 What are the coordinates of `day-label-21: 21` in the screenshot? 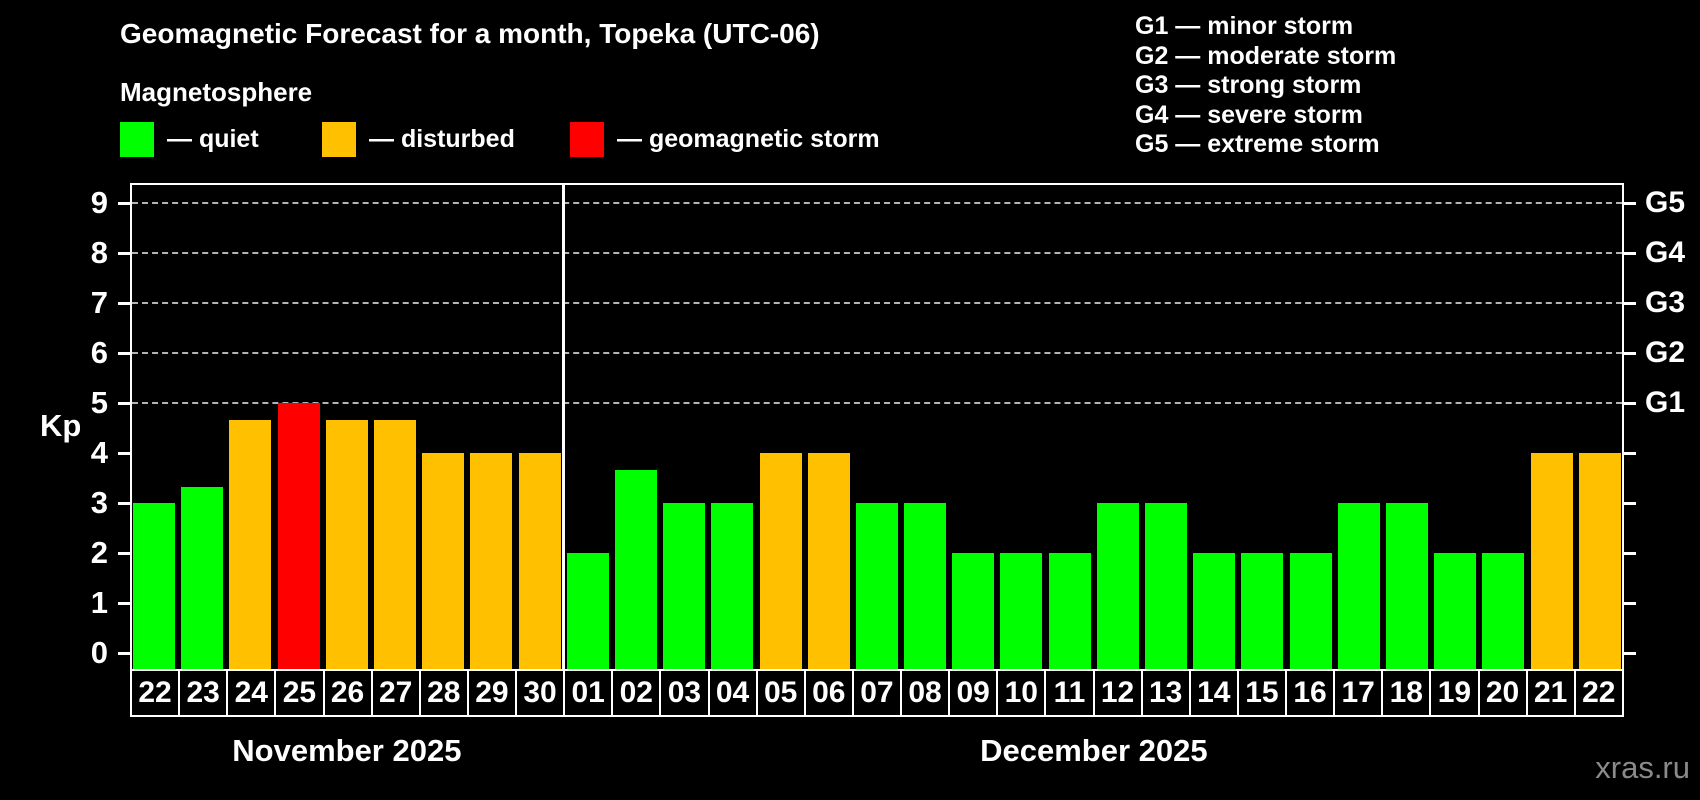 It's located at (1550, 693).